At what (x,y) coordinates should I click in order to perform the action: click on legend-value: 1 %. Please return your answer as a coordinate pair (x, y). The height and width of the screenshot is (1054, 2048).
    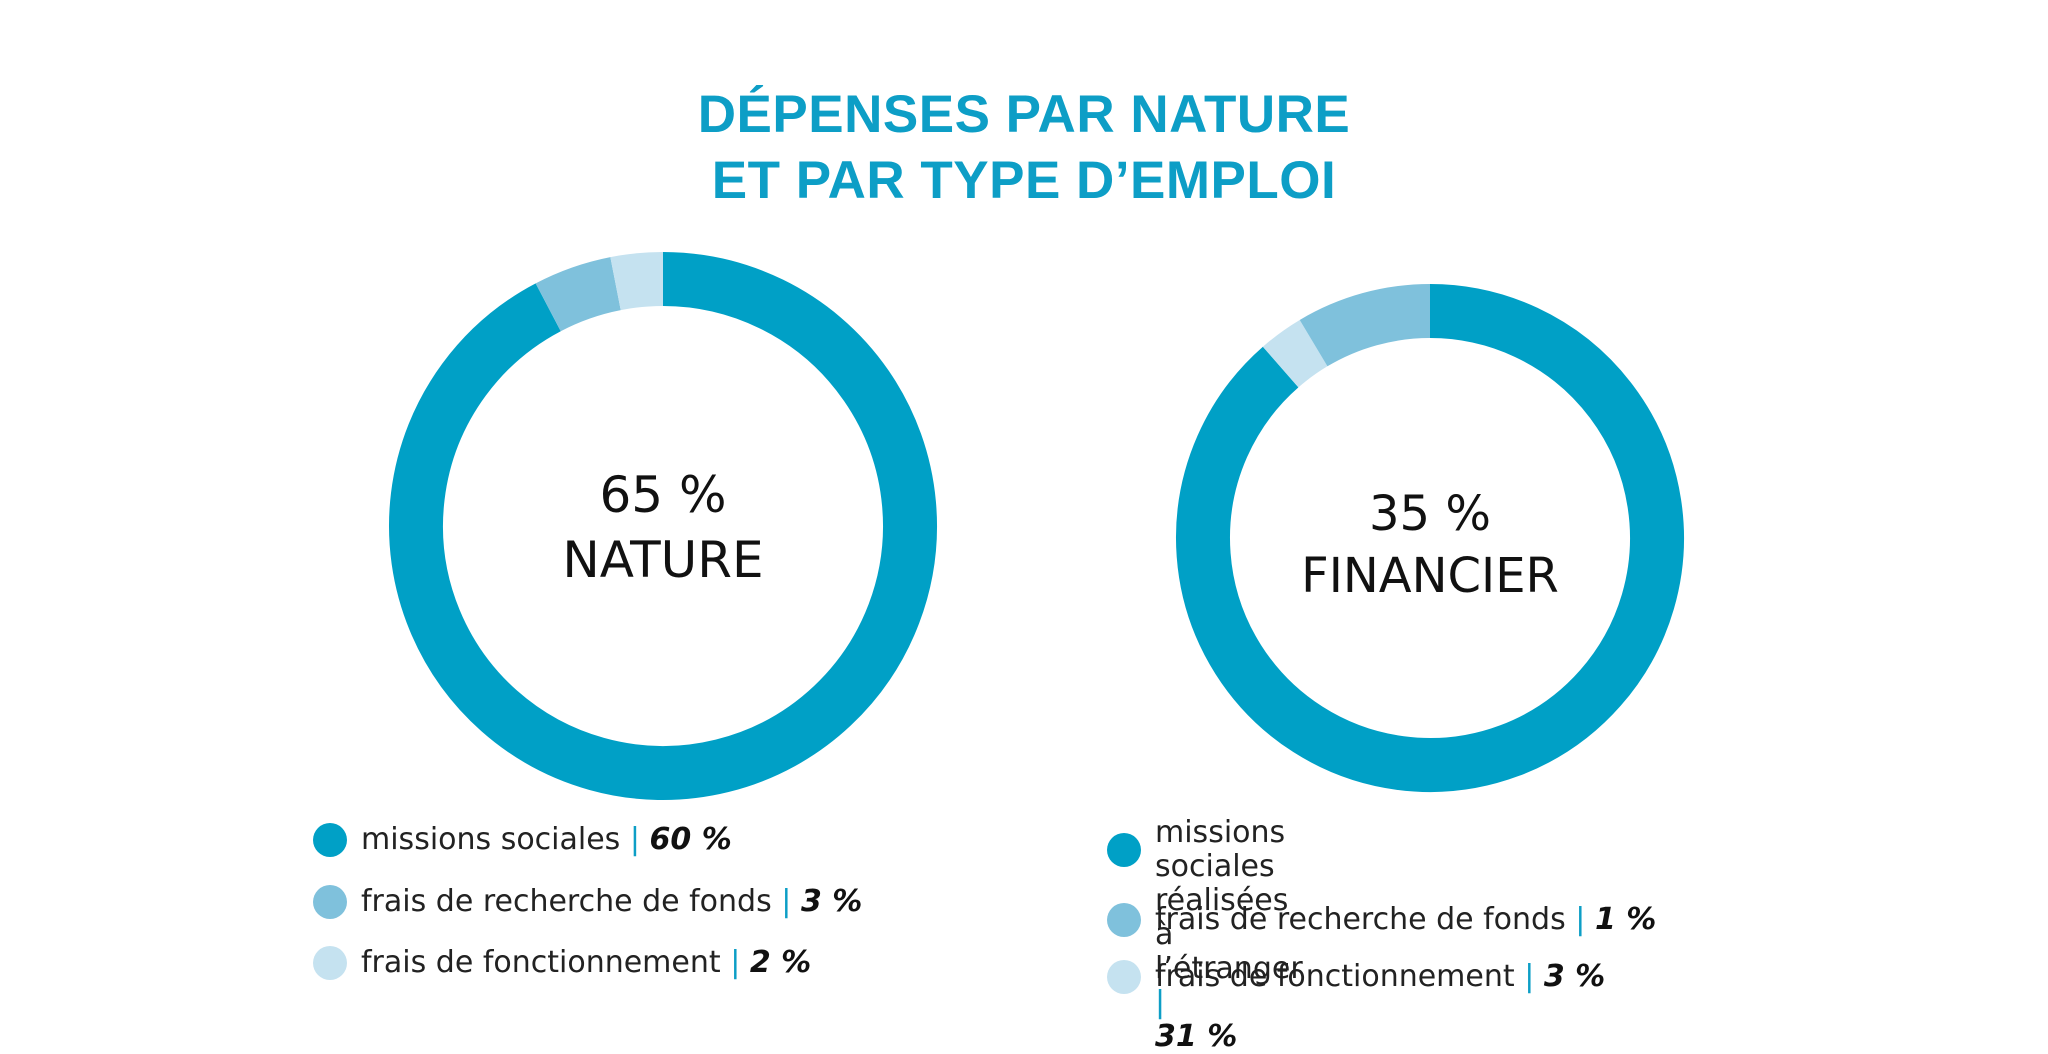
    Looking at the image, I should click on (1625, 919).